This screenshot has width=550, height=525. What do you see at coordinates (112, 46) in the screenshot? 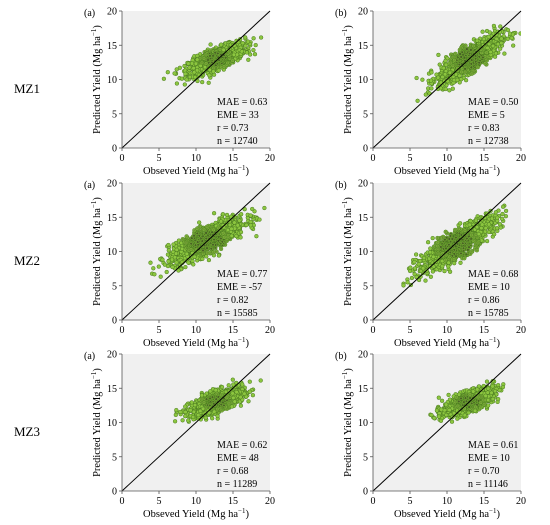
I see `y-tick-label: 15` at bounding box center [112, 46].